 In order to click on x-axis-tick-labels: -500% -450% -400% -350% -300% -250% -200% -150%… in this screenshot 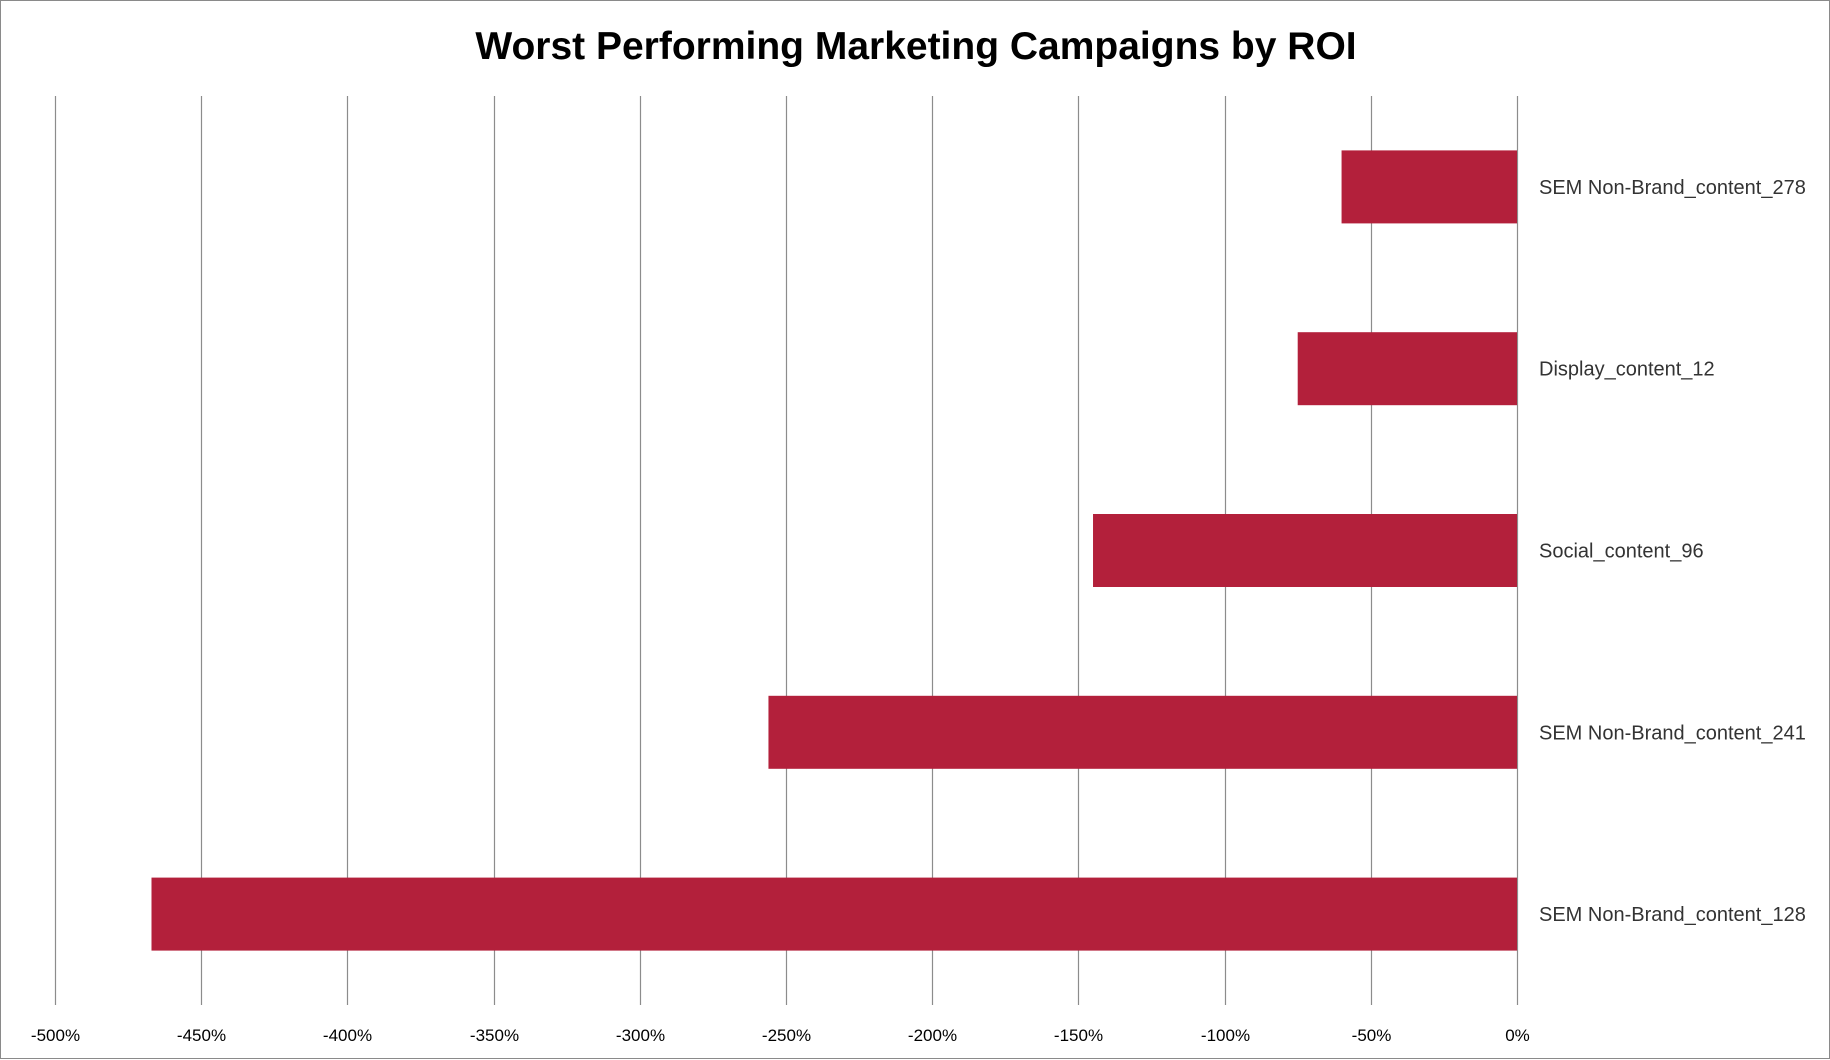, I will do `click(780, 1035)`.